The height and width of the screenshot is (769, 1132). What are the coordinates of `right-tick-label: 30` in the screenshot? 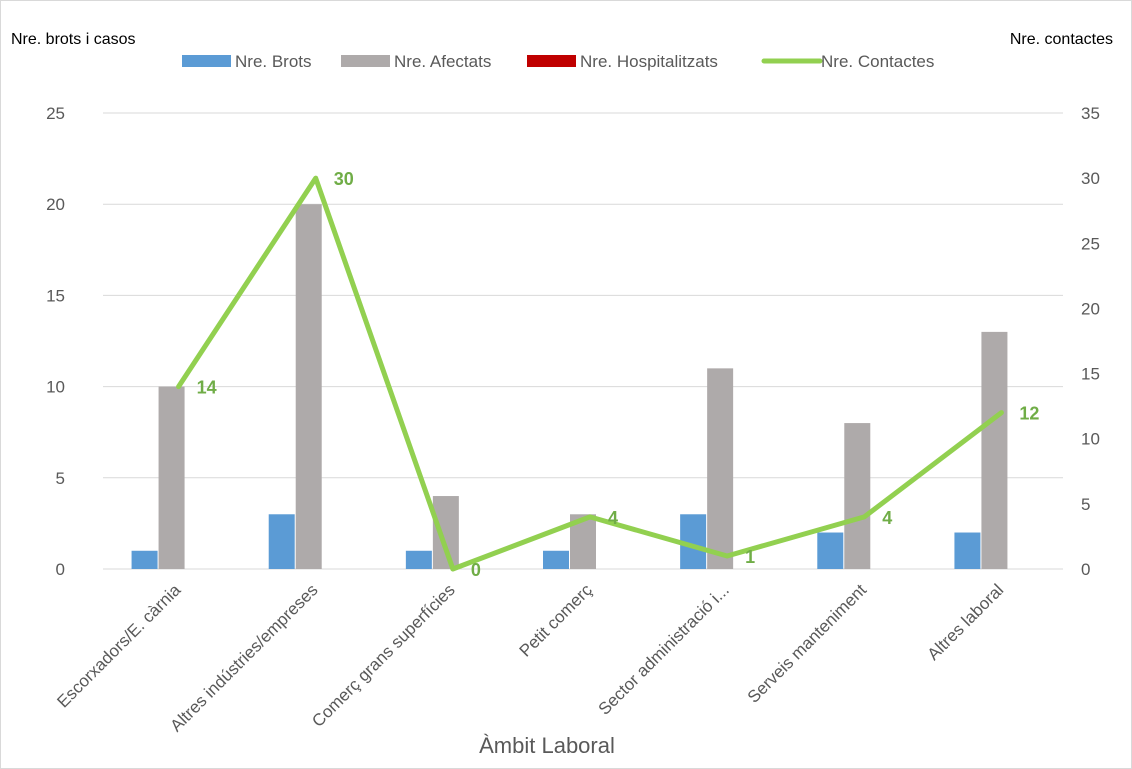 It's located at (1090, 178).